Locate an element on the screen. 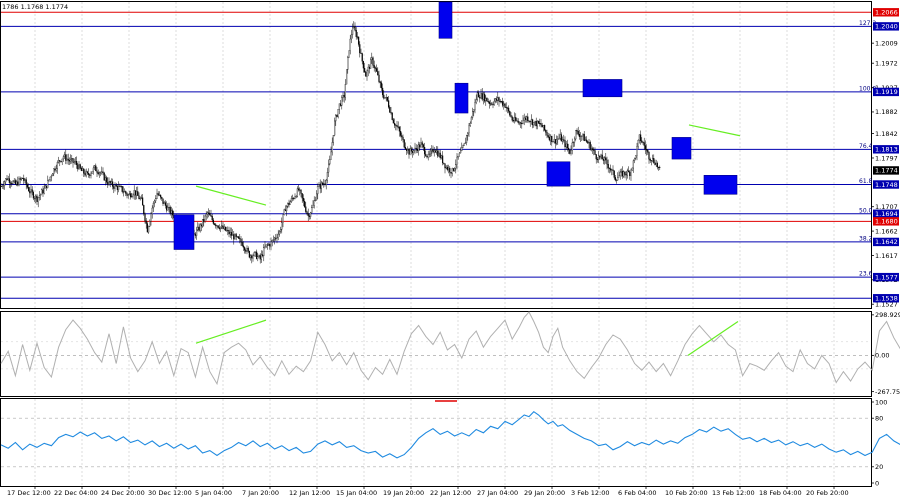 The height and width of the screenshot is (500, 900). price-divergence-line is located at coordinates (714, 130).